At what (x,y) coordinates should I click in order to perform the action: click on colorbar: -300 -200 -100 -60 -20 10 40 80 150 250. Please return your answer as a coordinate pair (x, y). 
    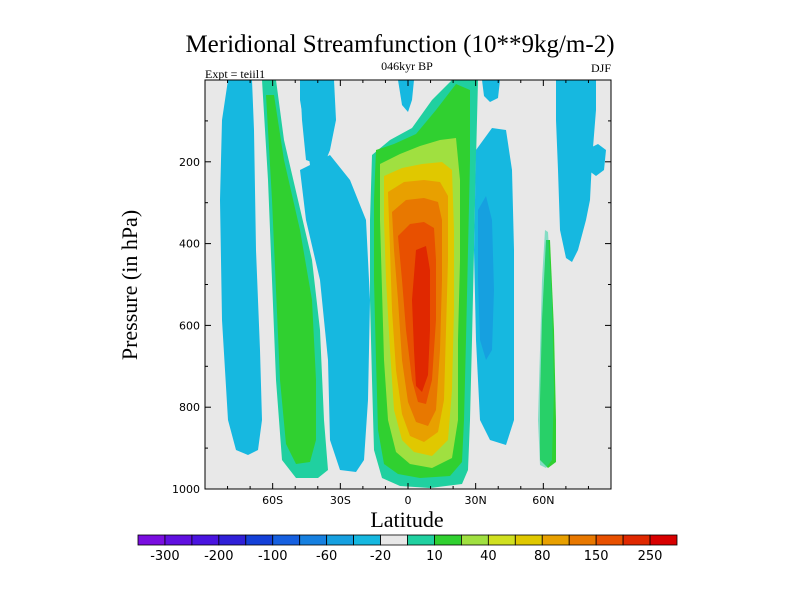
    Looking at the image, I should click on (407, 549).